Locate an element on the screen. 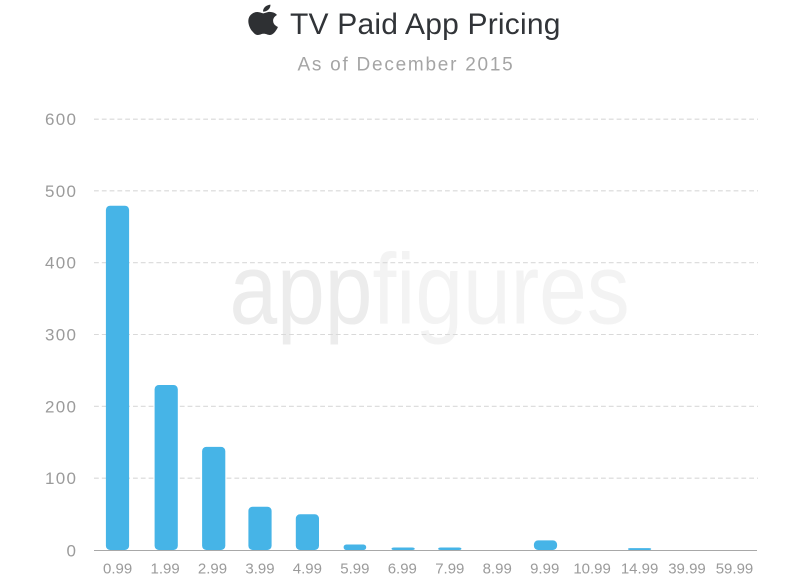 Image resolution: width=800 pixels, height=588 pixels. svg-text: 400 is located at coordinates (61, 263).